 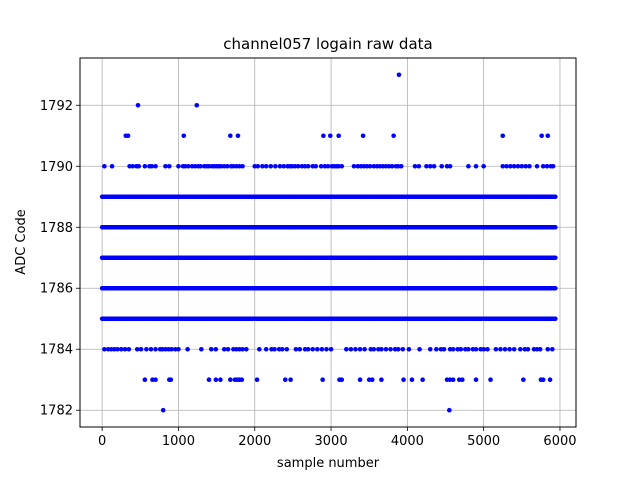 What do you see at coordinates (56, 289) in the screenshot?
I see `y-tick-label: 1786` at bounding box center [56, 289].